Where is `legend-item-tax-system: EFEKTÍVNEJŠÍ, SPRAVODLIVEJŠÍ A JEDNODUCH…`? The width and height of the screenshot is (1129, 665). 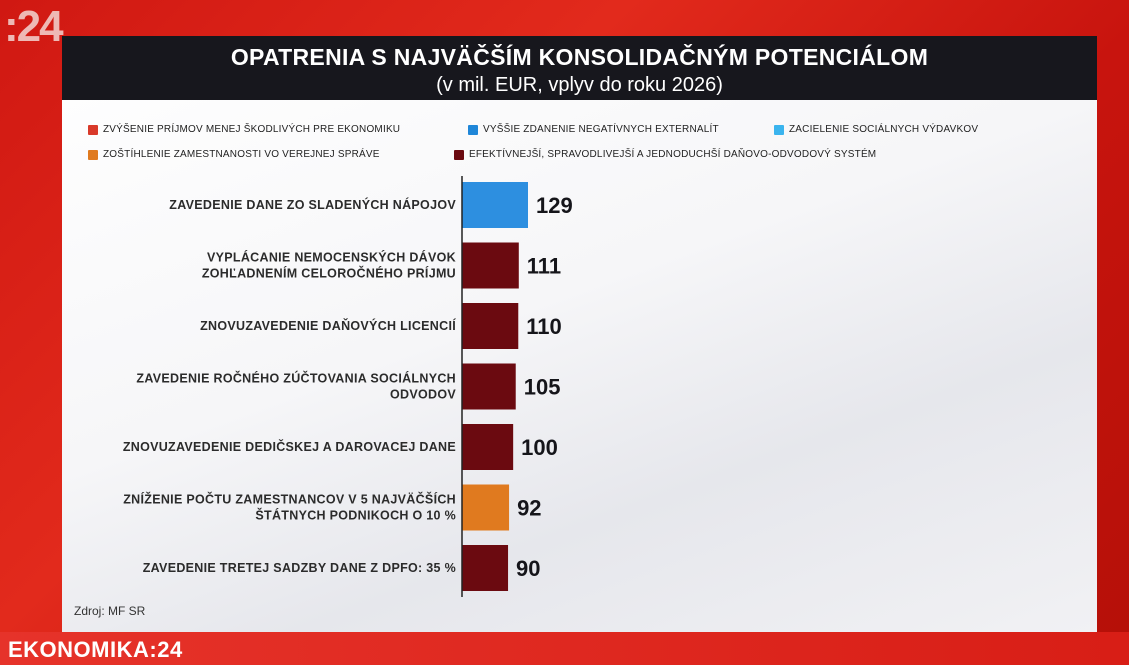
legend-item-tax-system: EFEKTÍVNEJŠÍ, SPRAVODLIVEJŠÍ A JEDNODUCH… is located at coordinates (665, 154).